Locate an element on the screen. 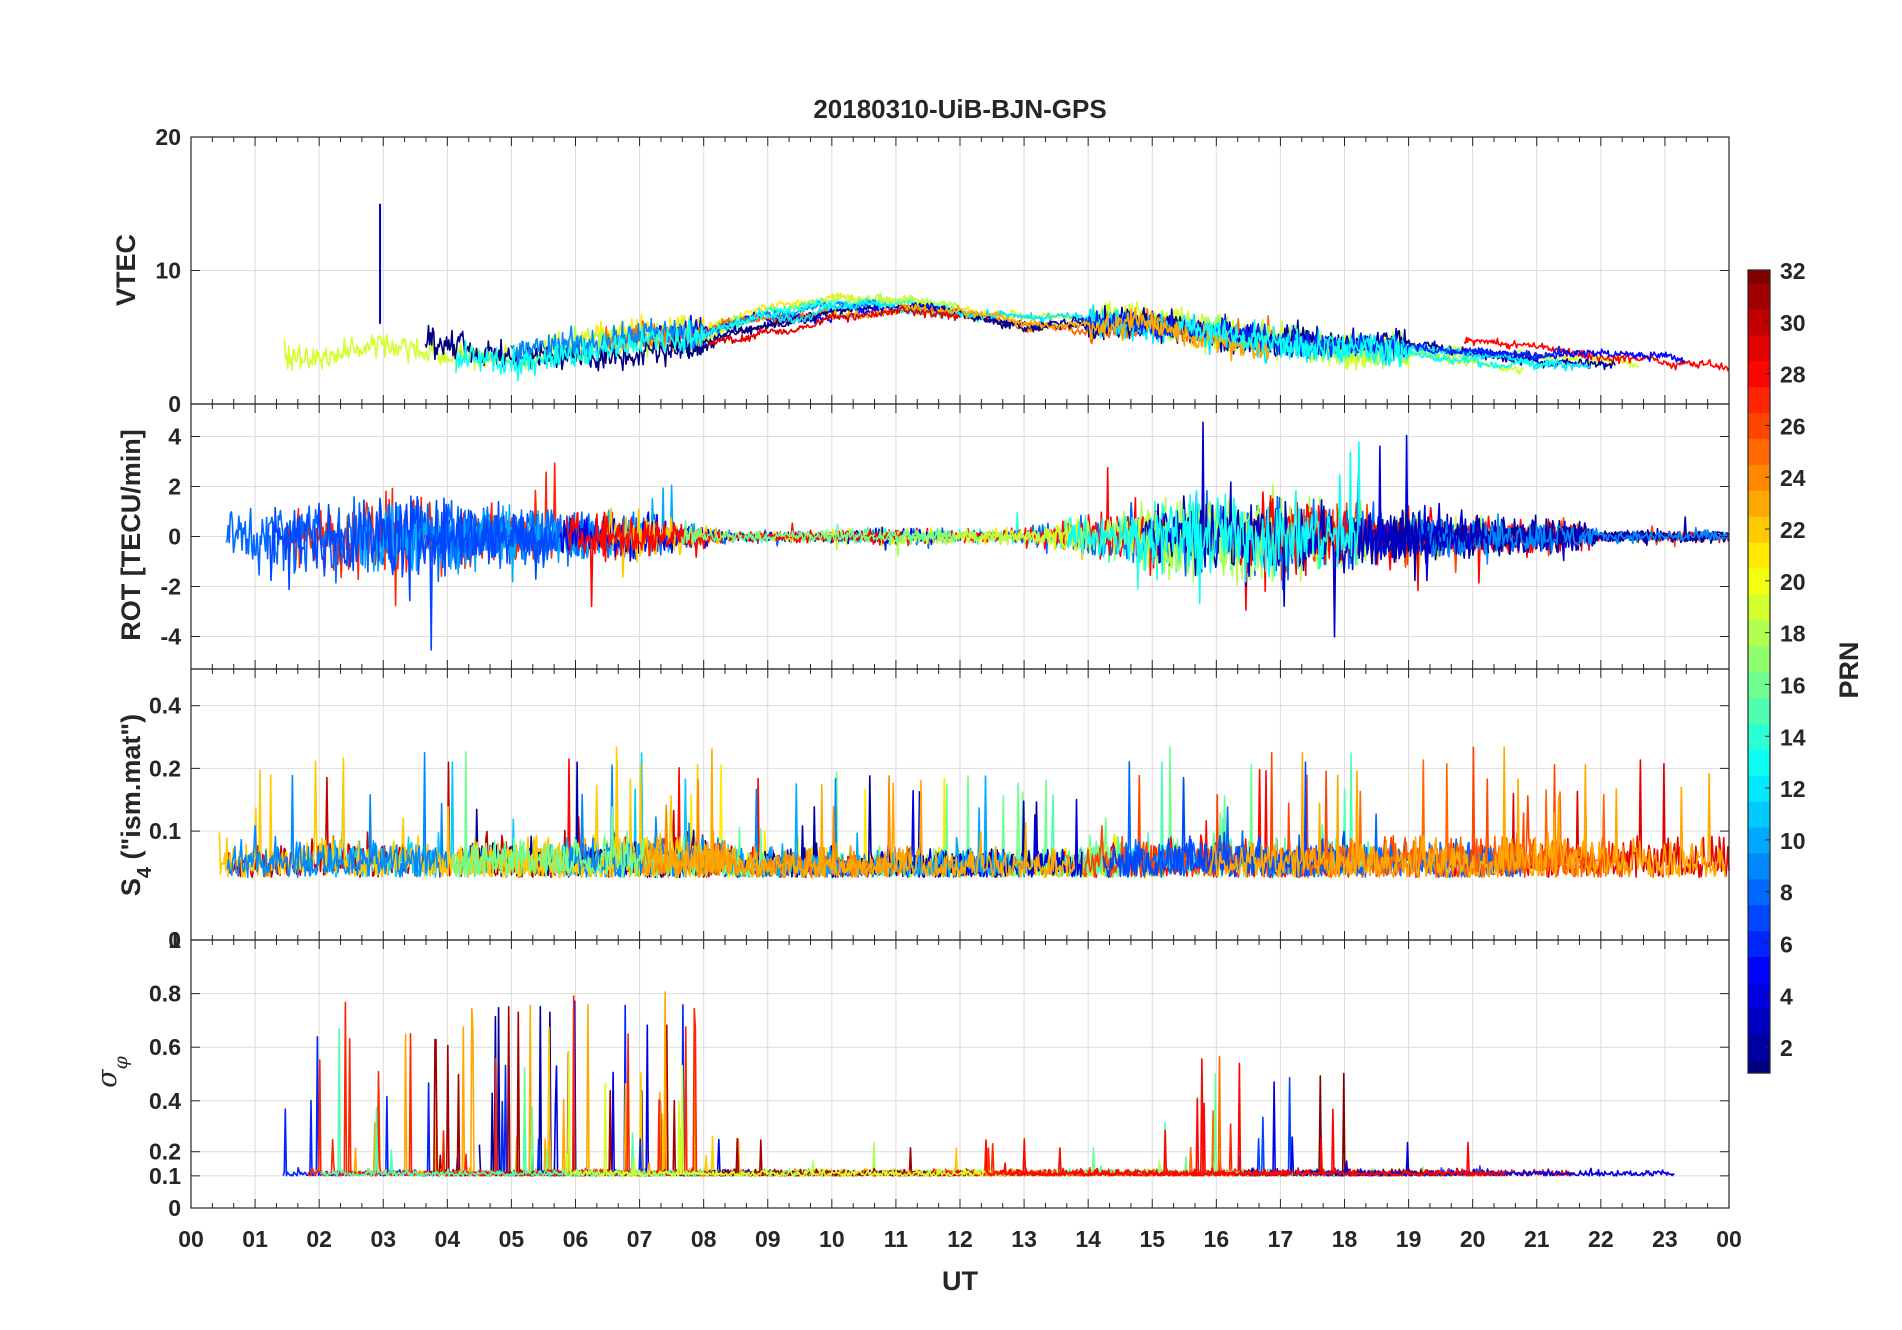  colorbar-tick-label: 22 is located at coordinates (1793, 530).